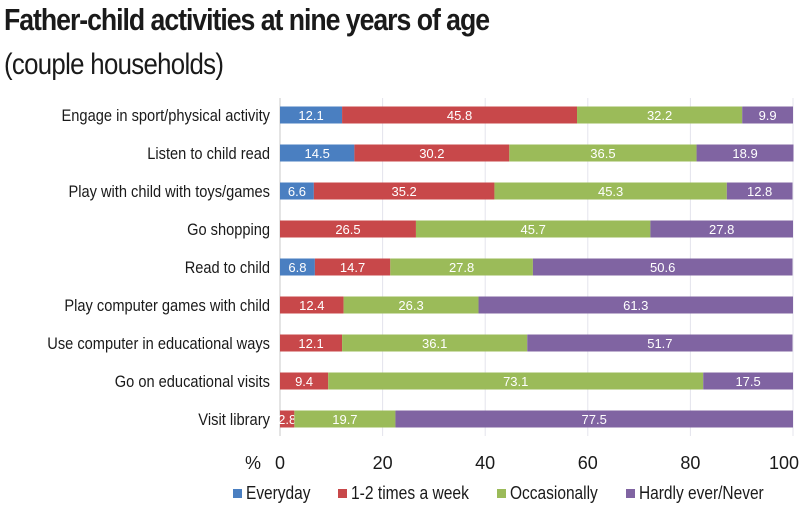 The height and width of the screenshot is (517, 800). What do you see at coordinates (158, 343) in the screenshot?
I see `category-label: Use computer in educational ways` at bounding box center [158, 343].